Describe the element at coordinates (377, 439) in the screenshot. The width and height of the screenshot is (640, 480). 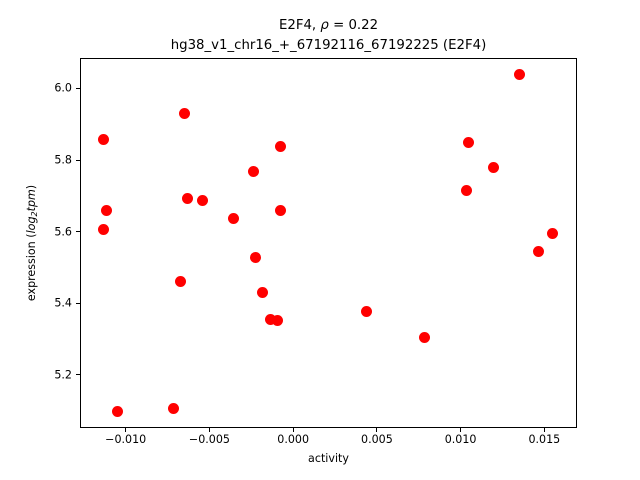
I see `x-tick-label: 0.005` at that location.